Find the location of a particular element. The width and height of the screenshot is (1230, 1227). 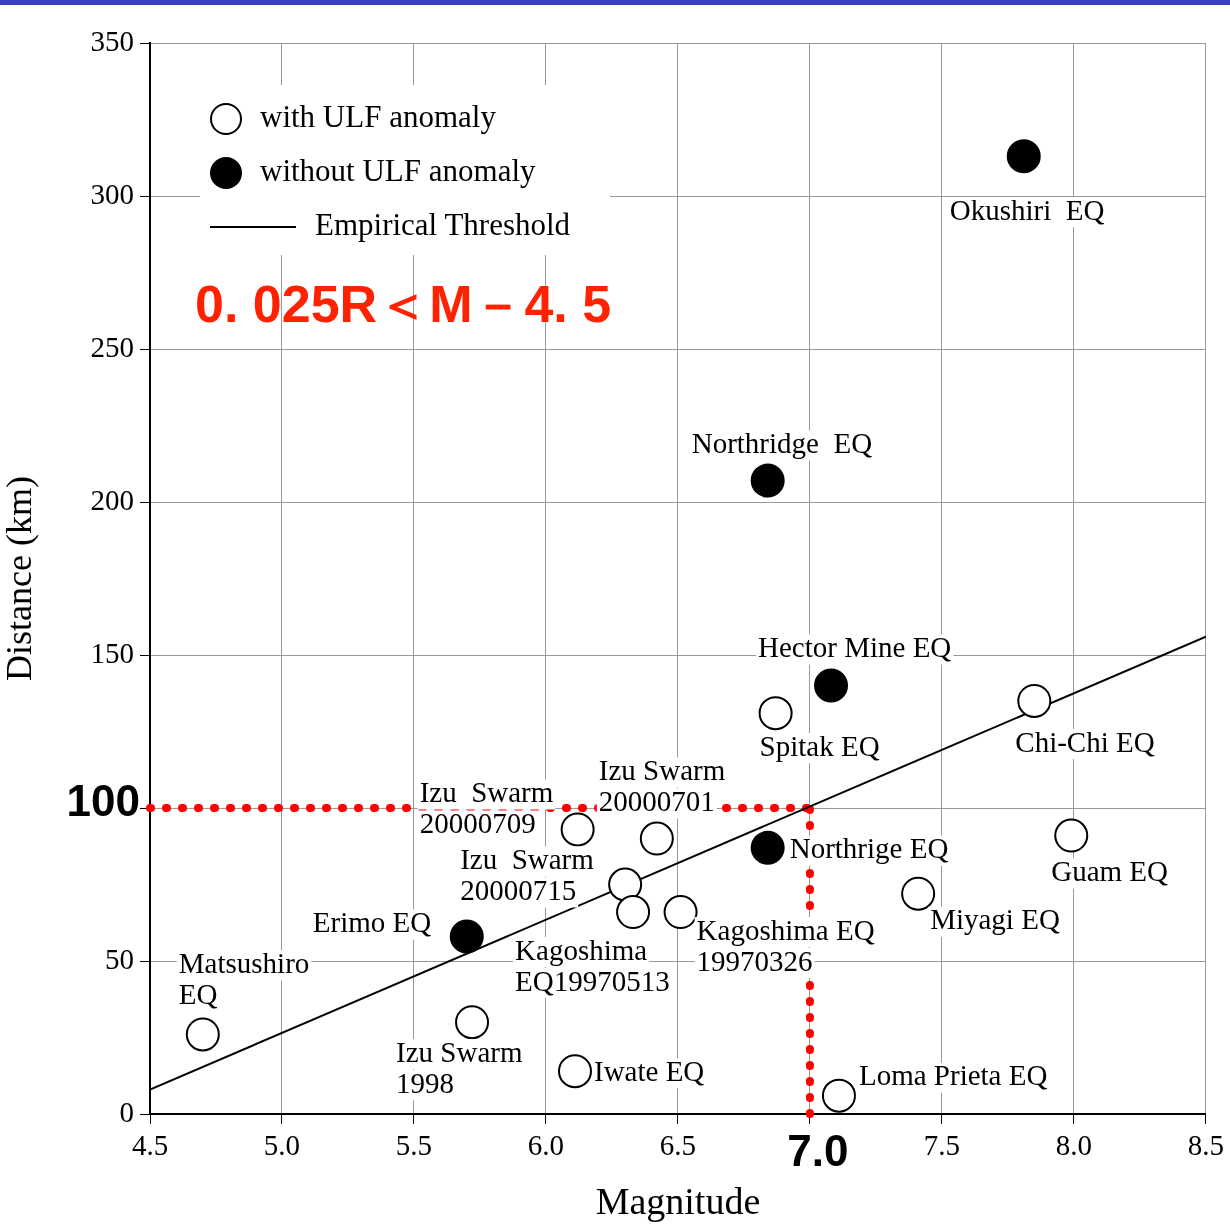

y-tick-label: 50 is located at coordinates (119, 958).